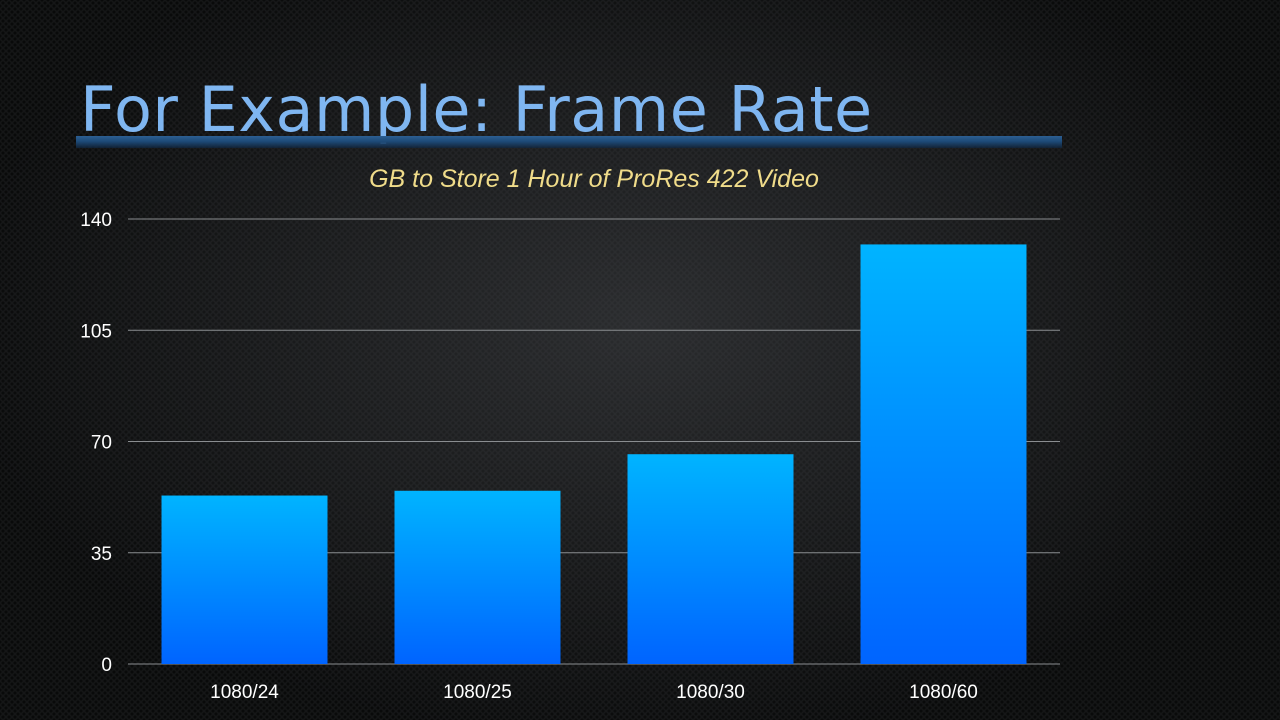 This screenshot has height=720, width=1280. I want to click on slide-title: For Example: Frame Rate, so click(476, 109).